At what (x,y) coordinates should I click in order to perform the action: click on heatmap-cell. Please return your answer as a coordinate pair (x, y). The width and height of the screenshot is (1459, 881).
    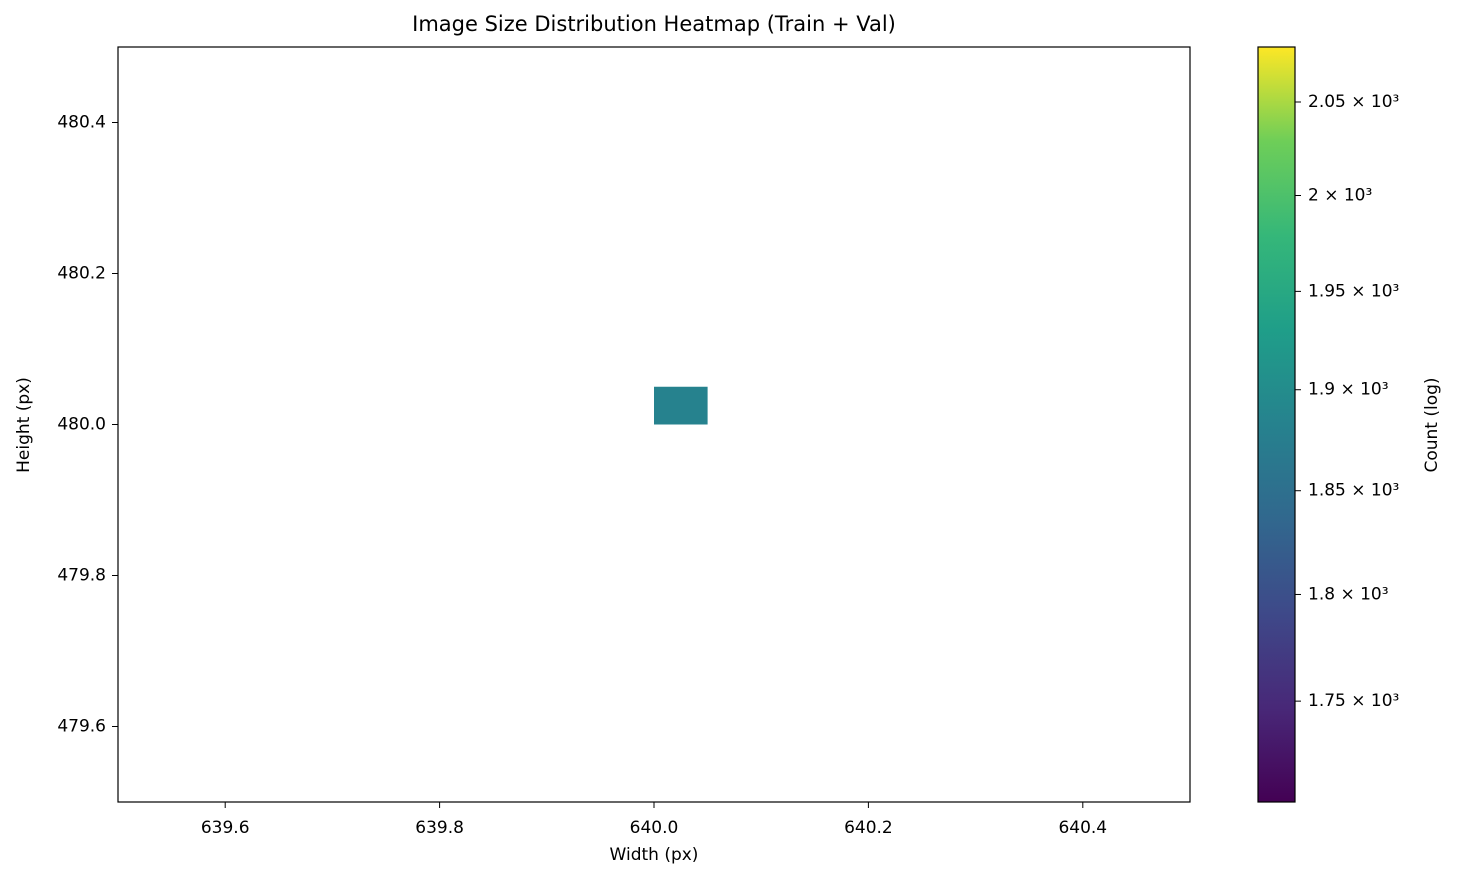
    Looking at the image, I should click on (681, 405).